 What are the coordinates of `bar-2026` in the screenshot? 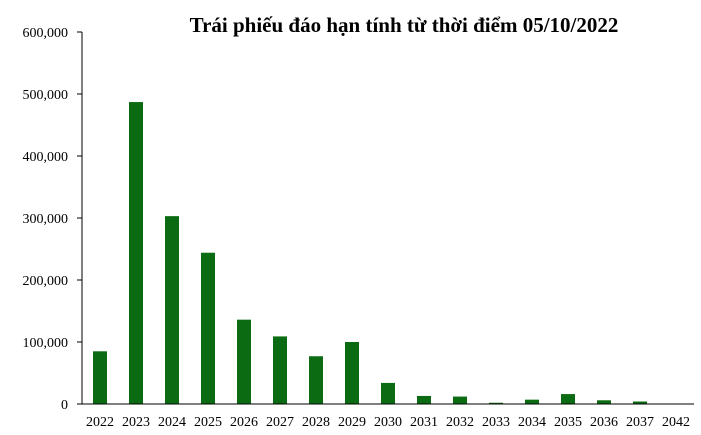 It's located at (244, 361).